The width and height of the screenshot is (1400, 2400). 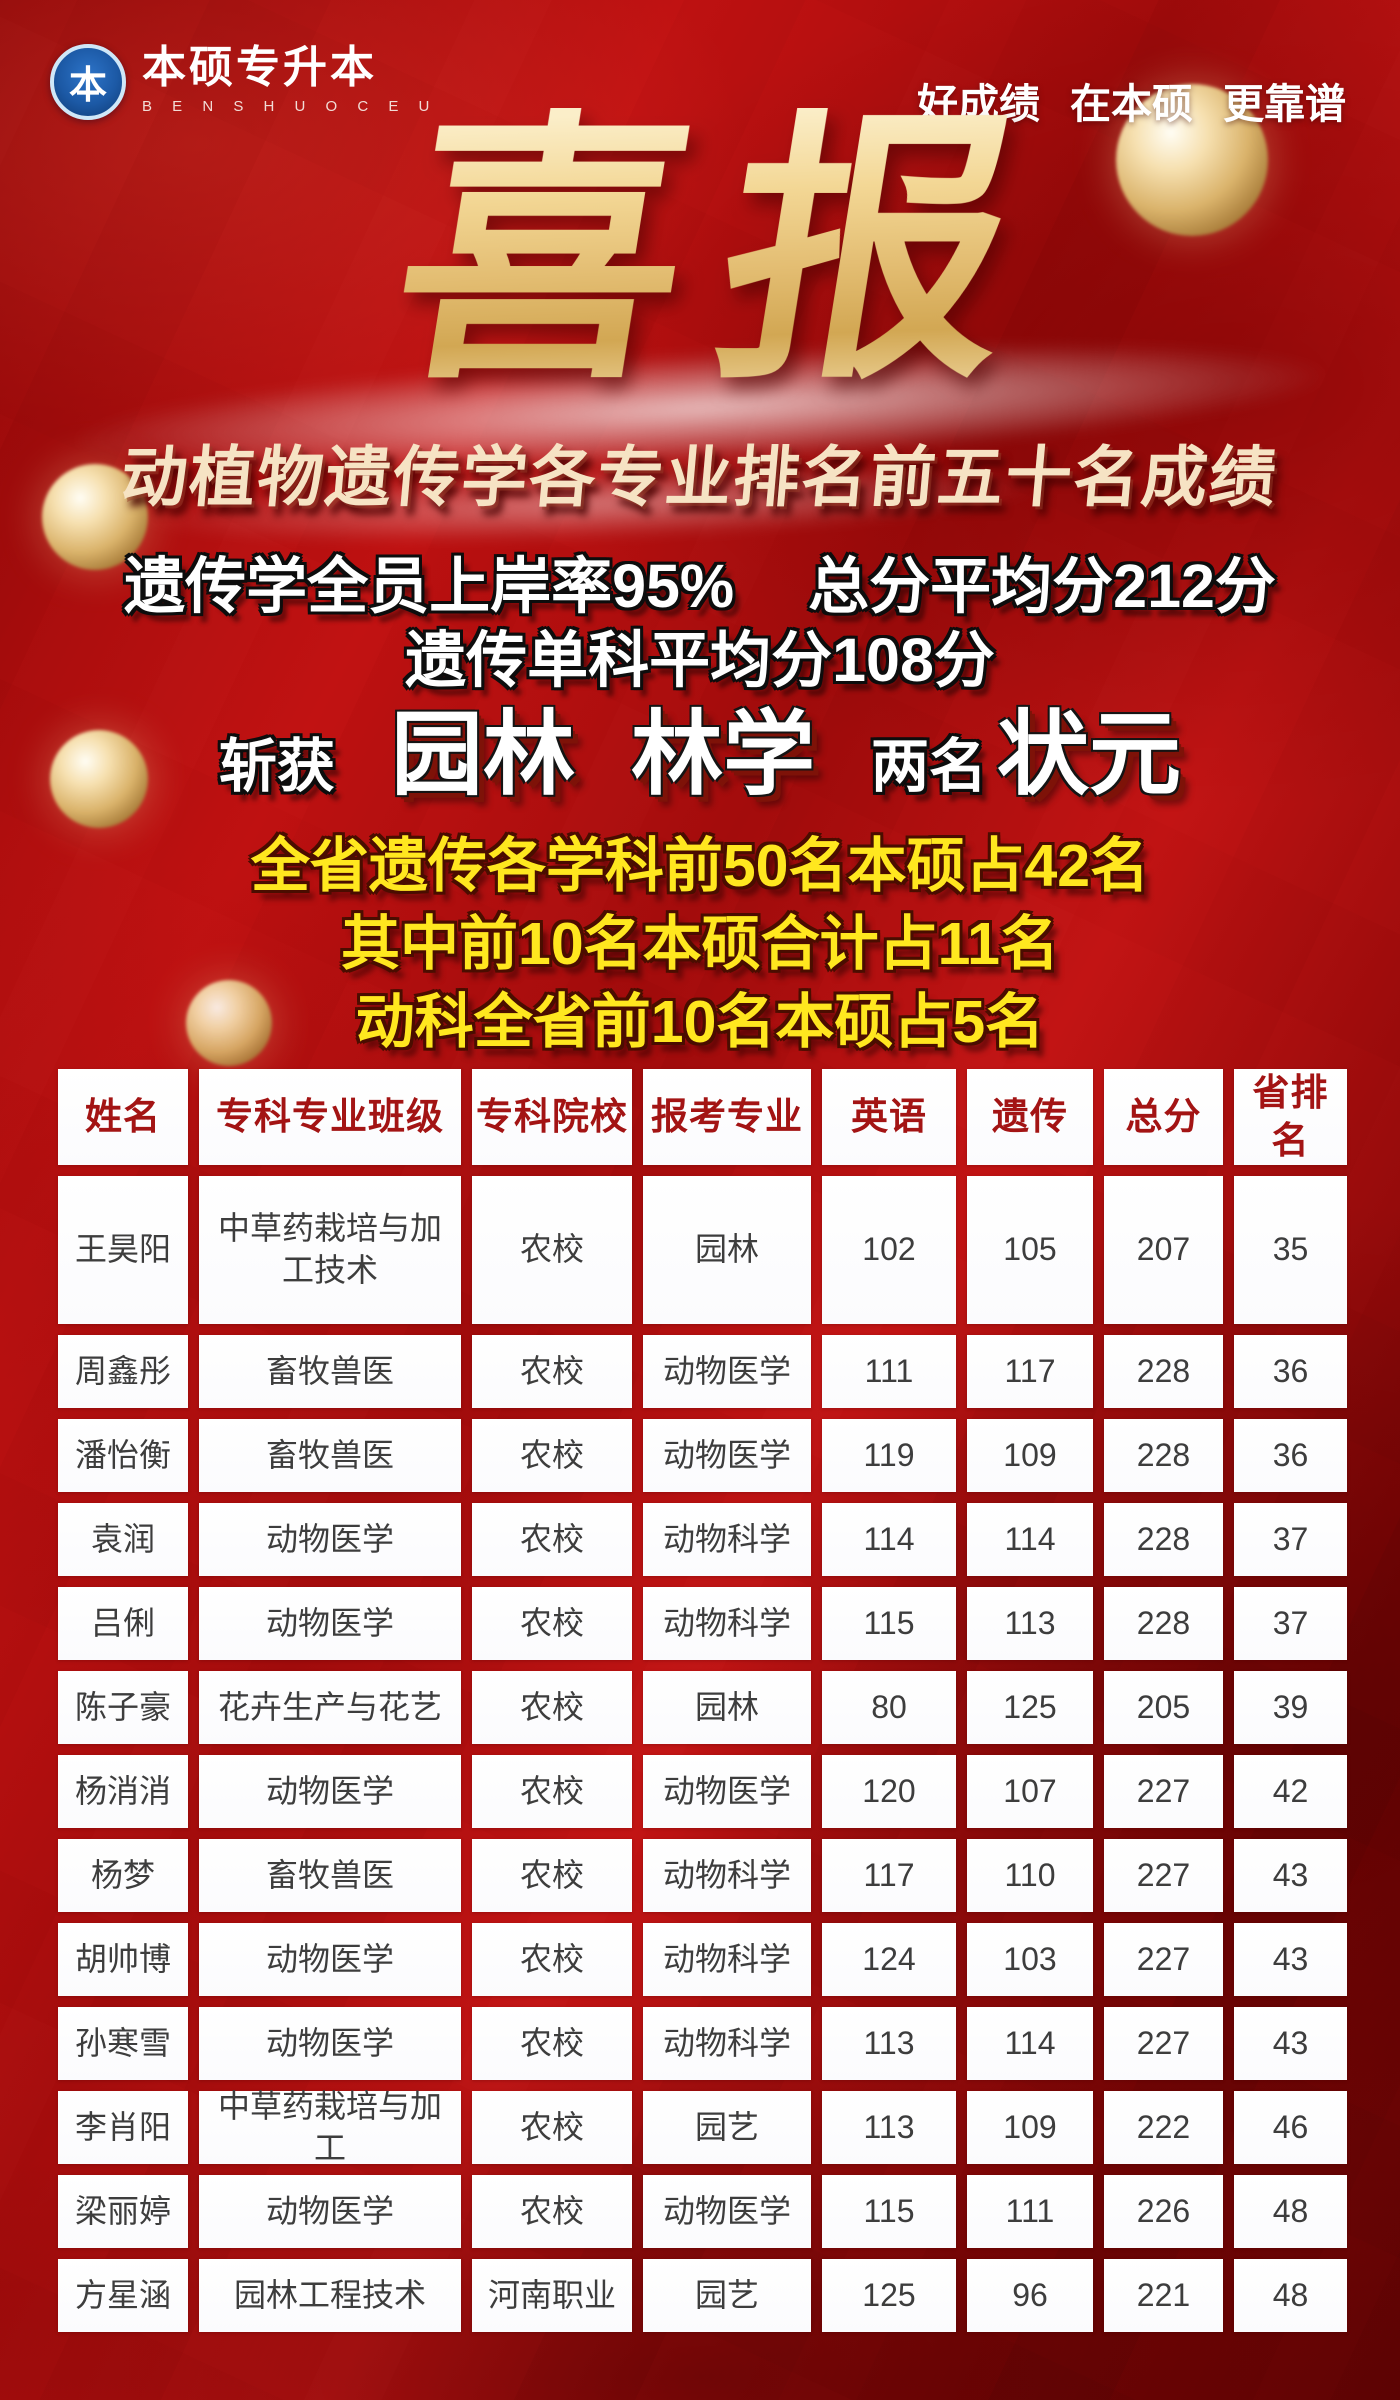 What do you see at coordinates (1030, 1875) in the screenshot?
I see `table-cell: 110` at bounding box center [1030, 1875].